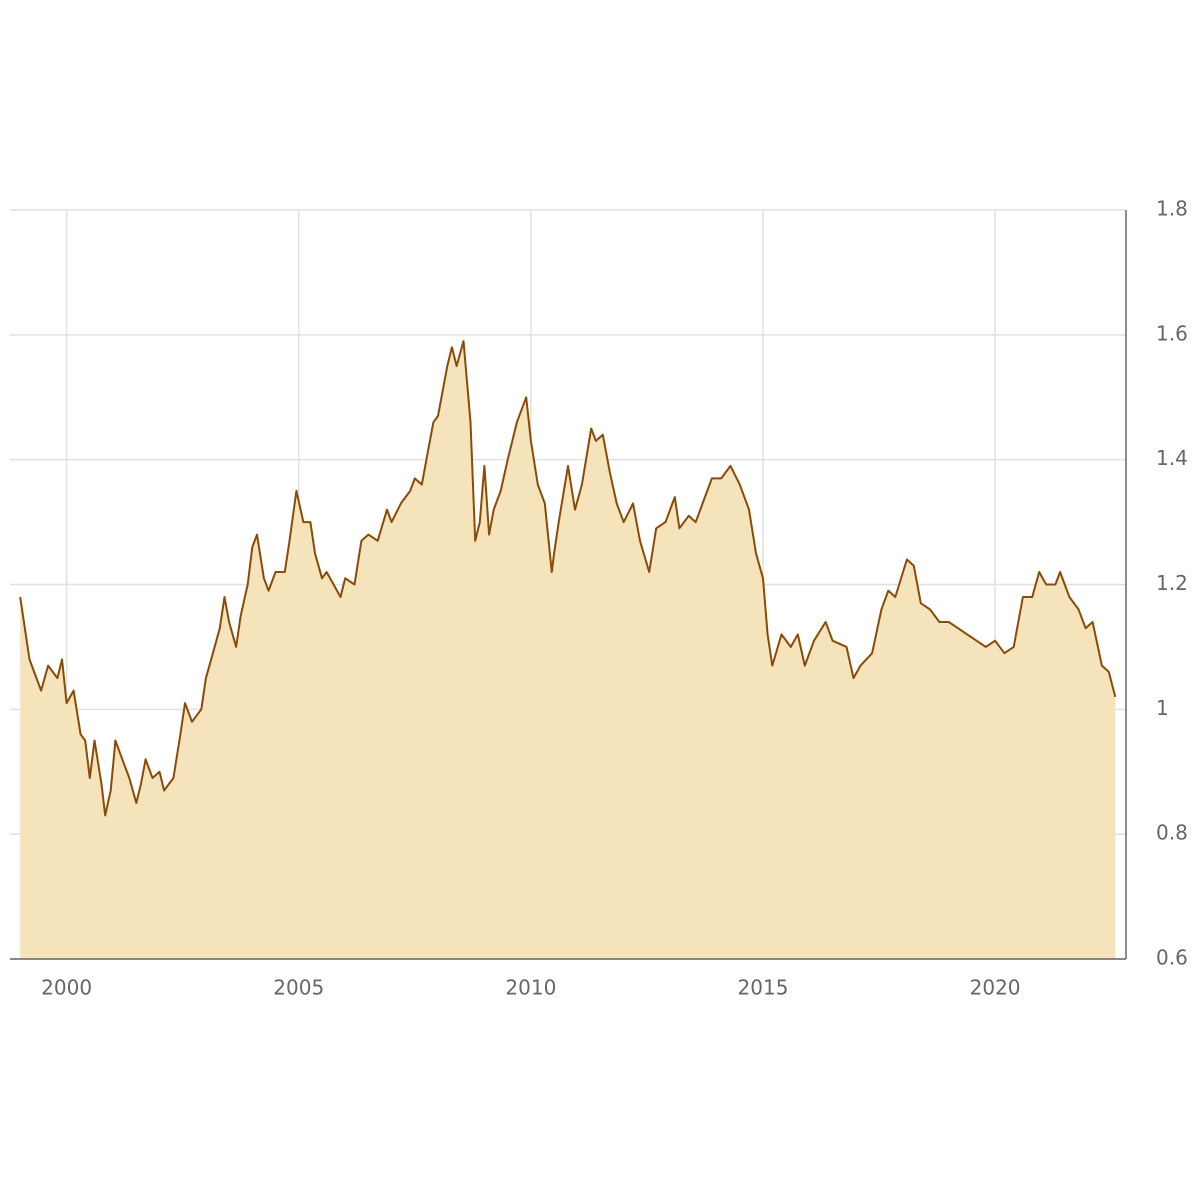  What do you see at coordinates (1172, 333) in the screenshot?
I see `y-tick-label: 1.6` at bounding box center [1172, 333].